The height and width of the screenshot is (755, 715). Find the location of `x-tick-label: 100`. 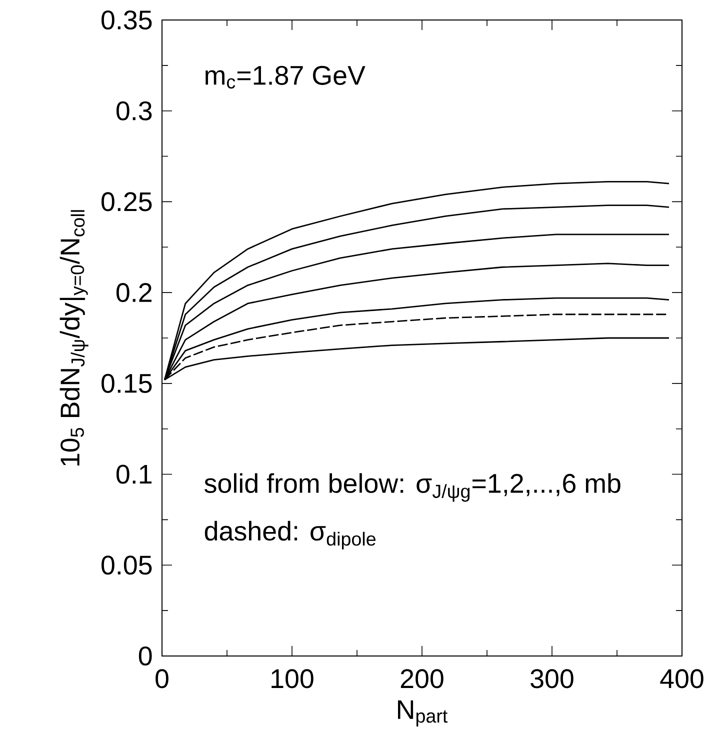

x-tick-label: 100 is located at coordinates (293, 678).